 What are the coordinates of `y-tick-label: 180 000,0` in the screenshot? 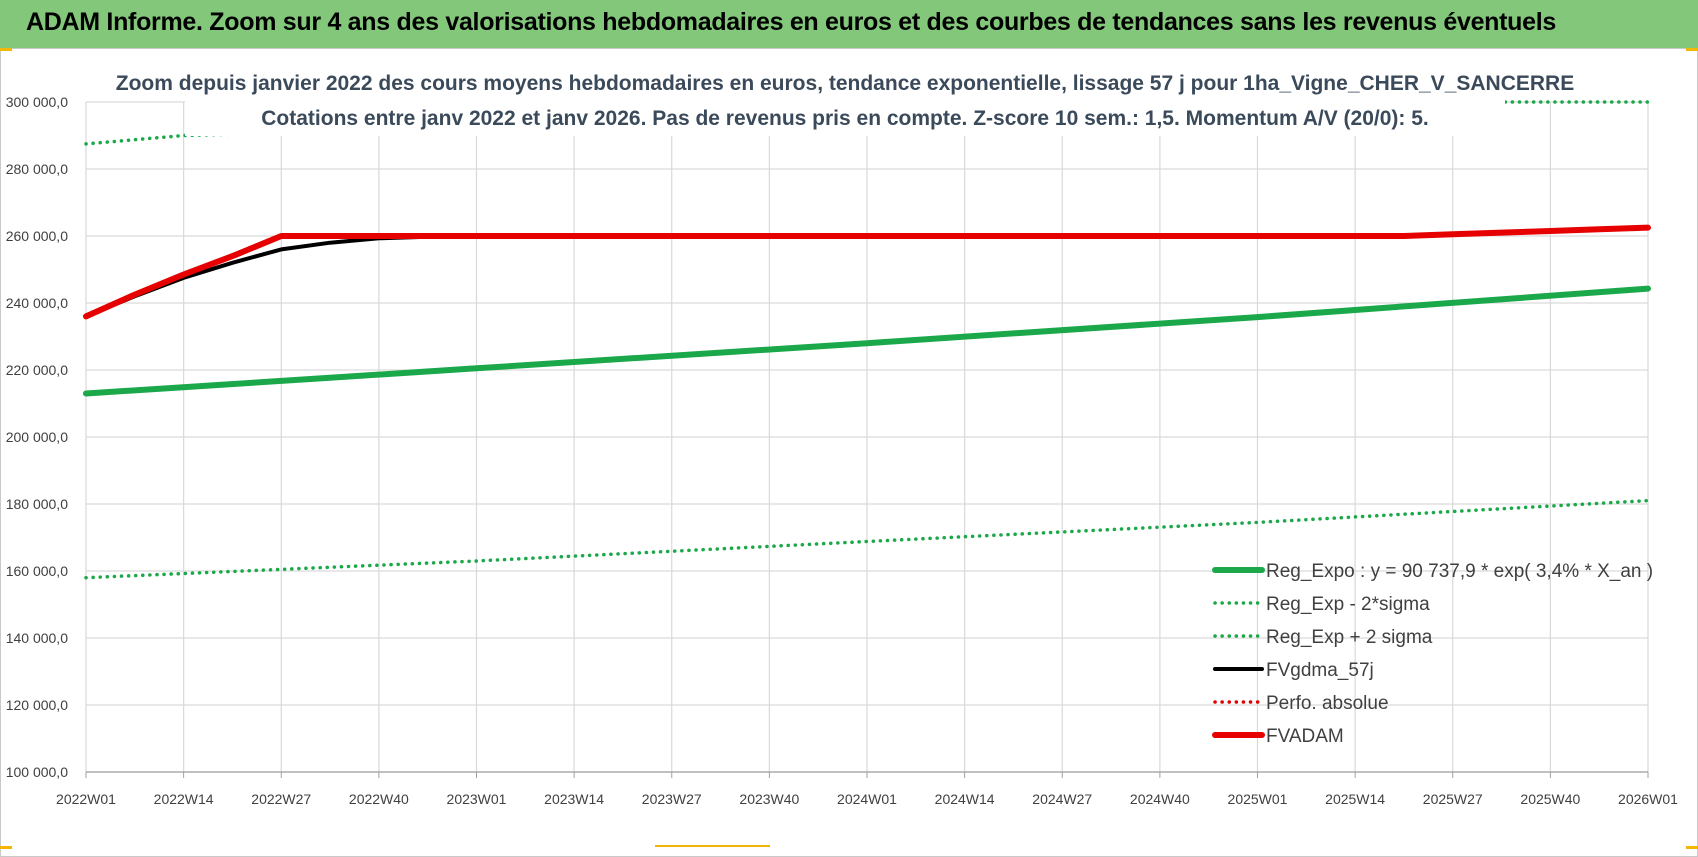 It's located at (37, 504).